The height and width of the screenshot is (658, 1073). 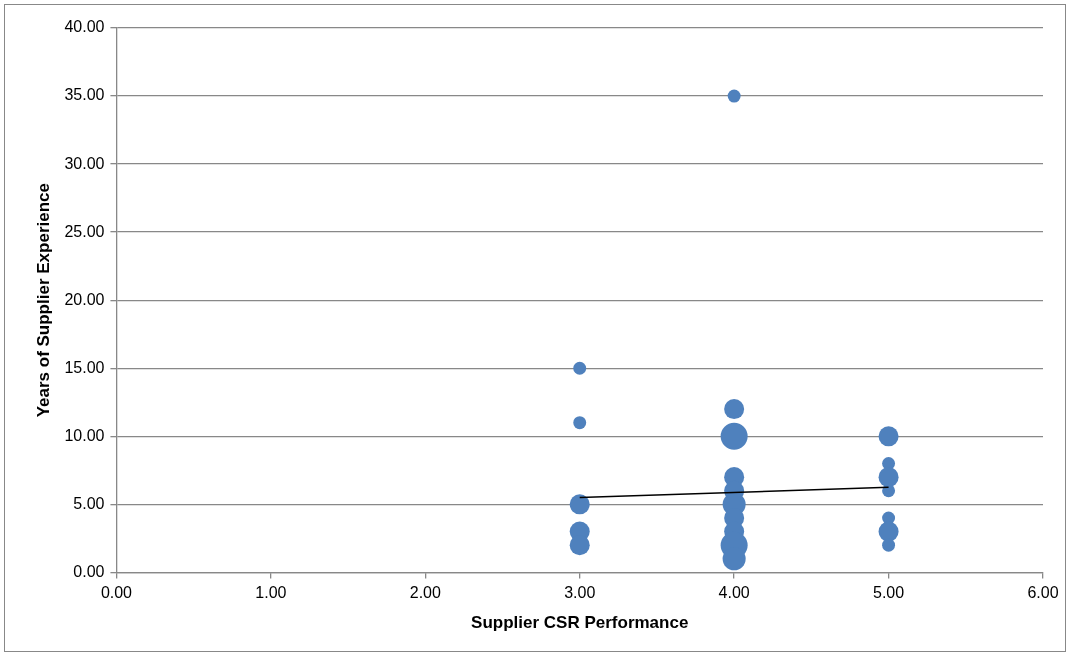 What do you see at coordinates (84, 163) in the screenshot?
I see `y-tick-label: 30.00` at bounding box center [84, 163].